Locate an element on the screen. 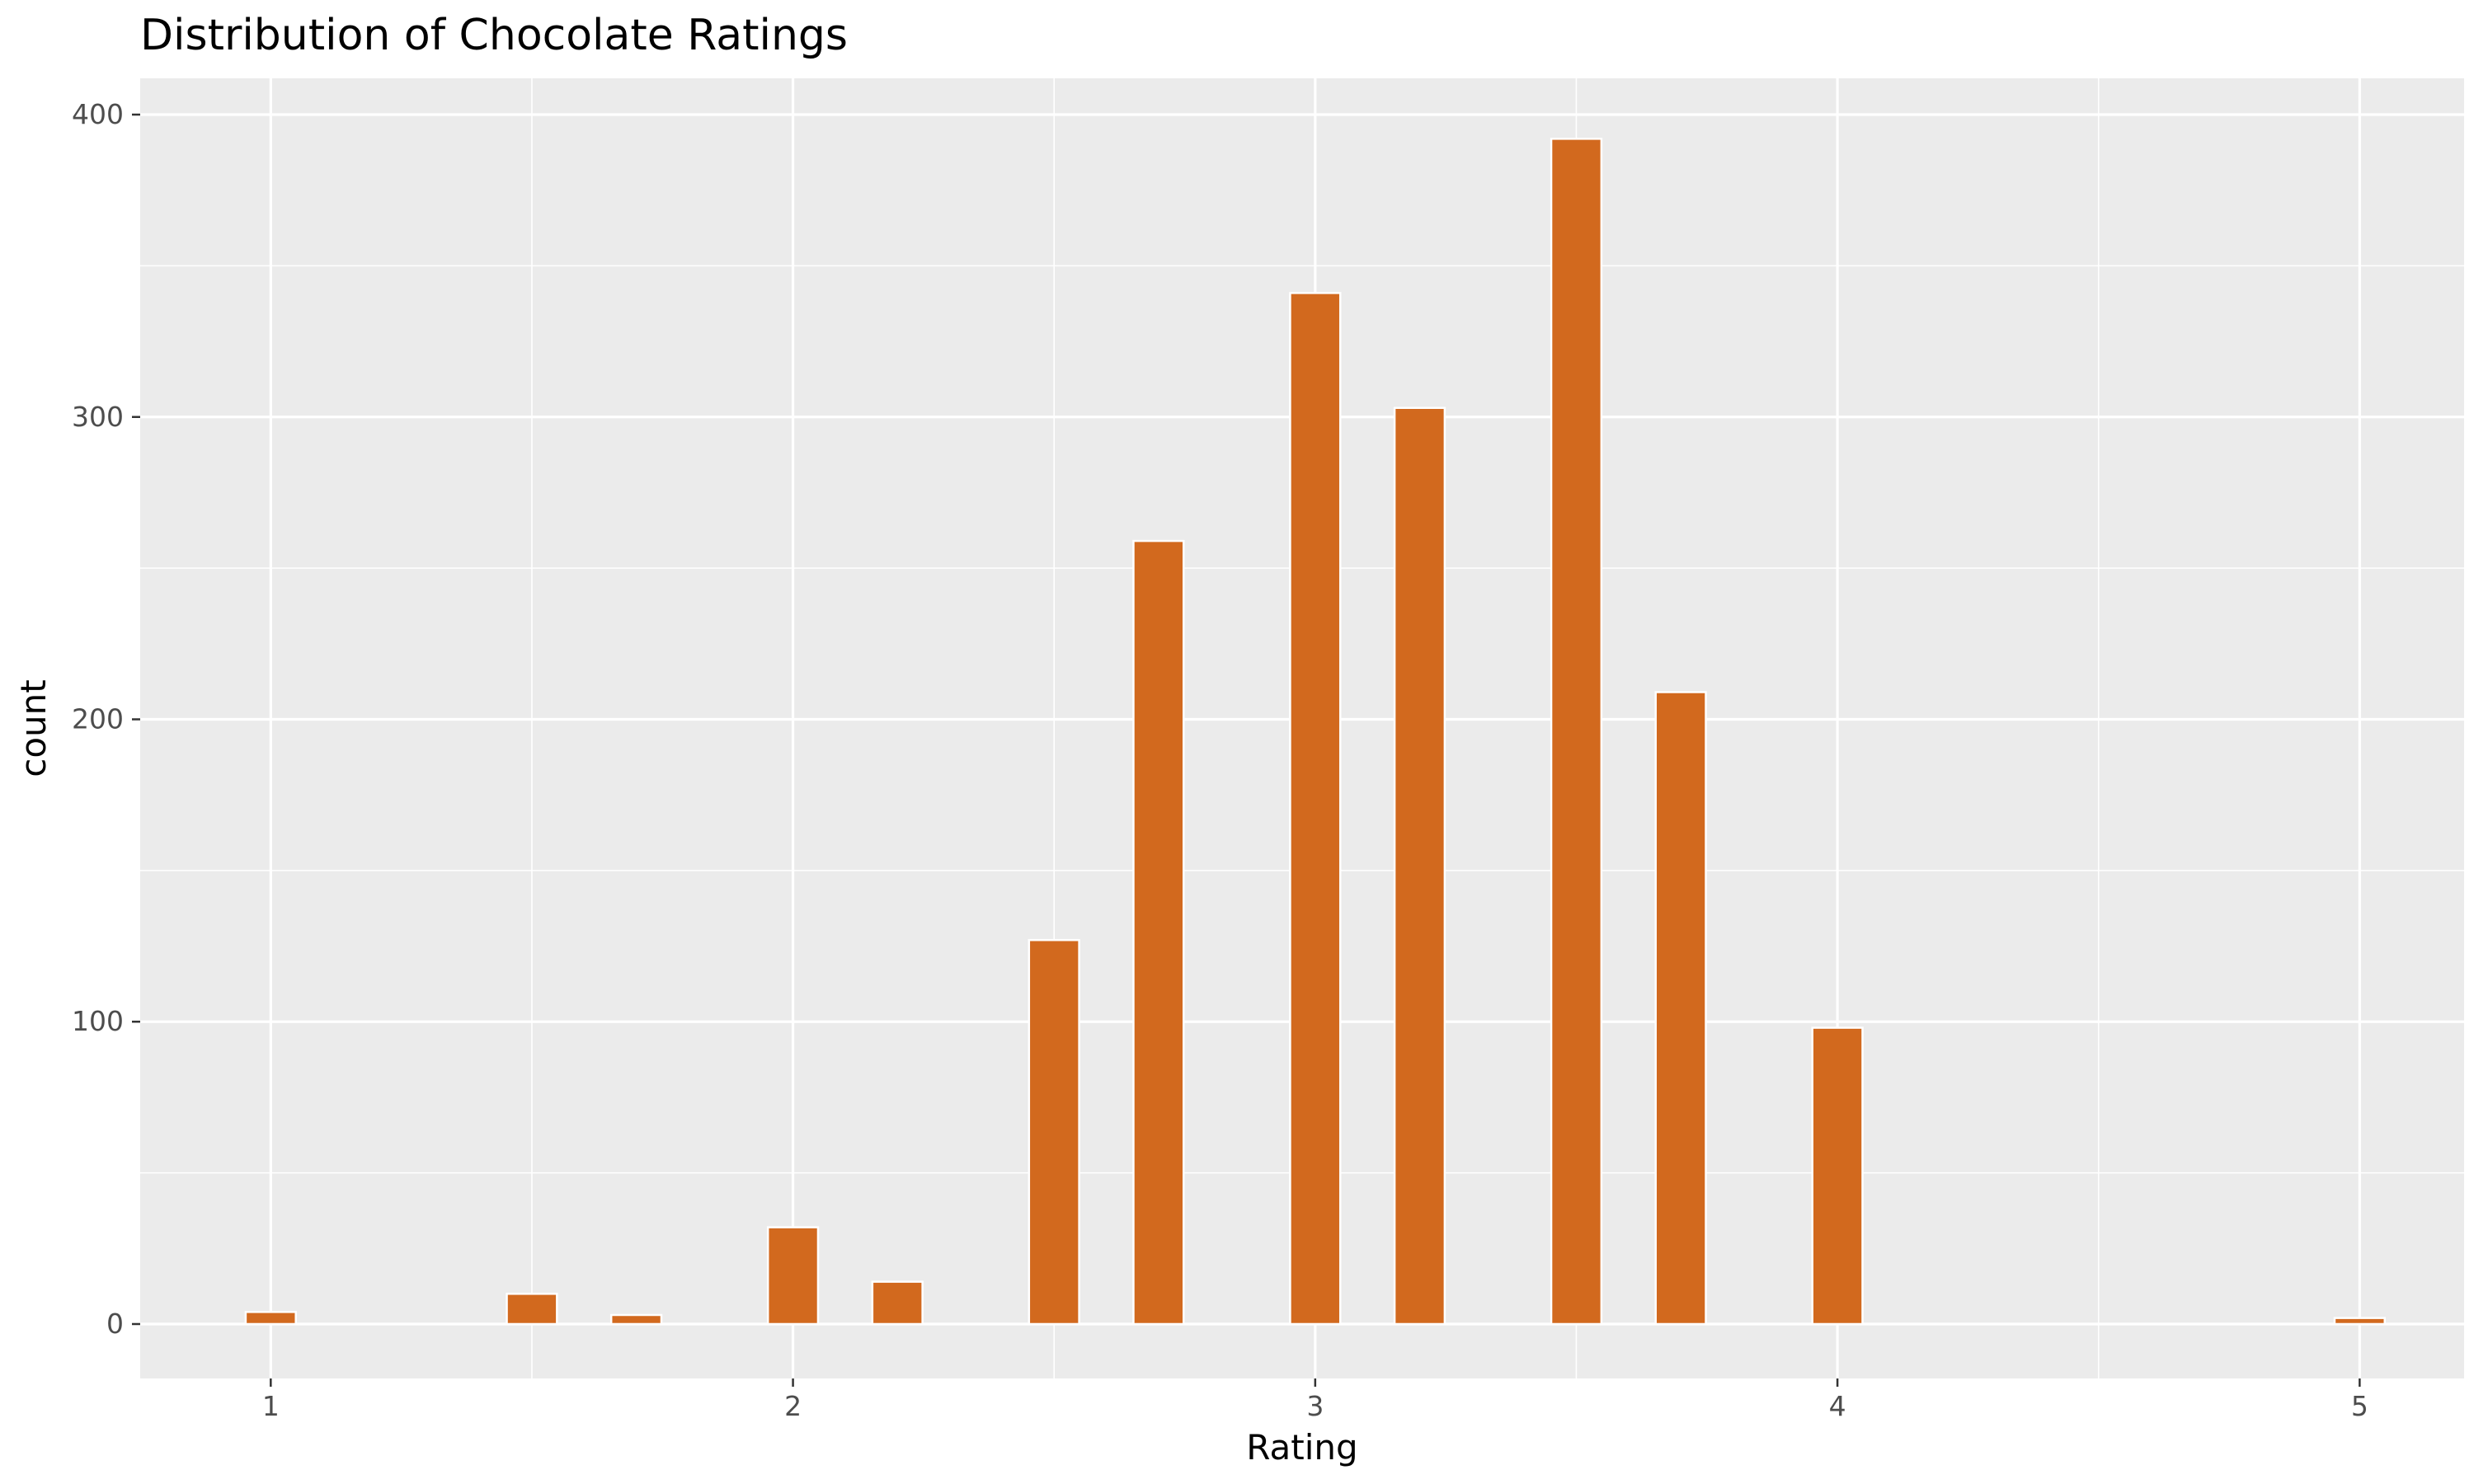  x-tick-label: 2 is located at coordinates (793, 1406).